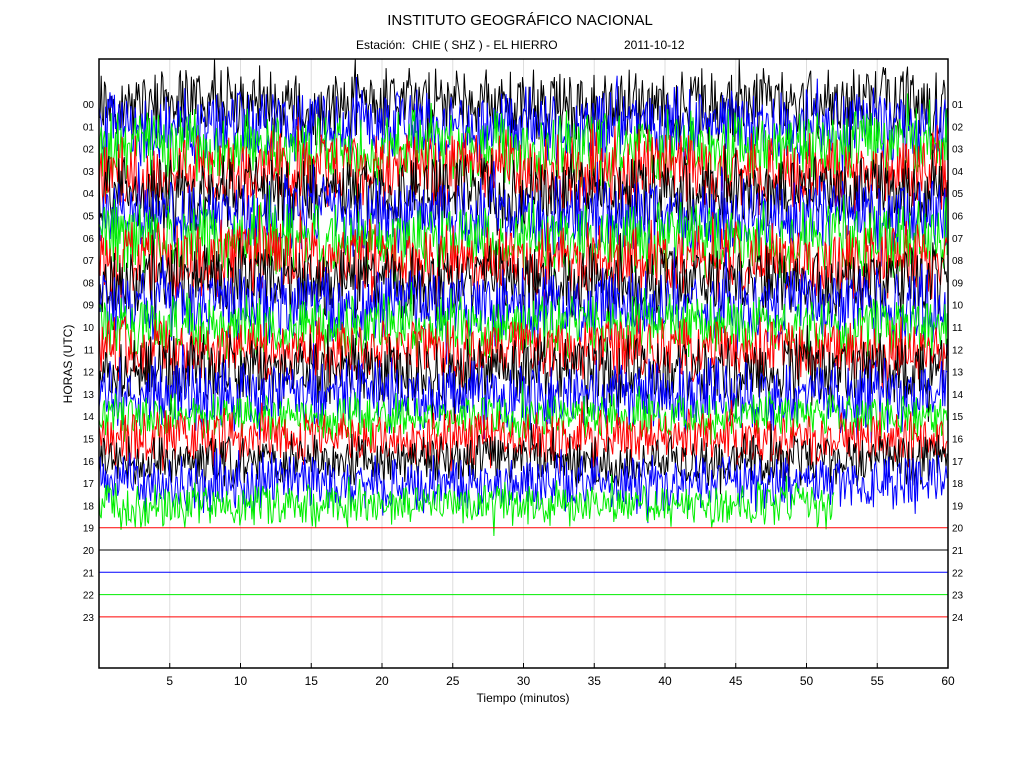  What do you see at coordinates (958, 529) in the screenshot?
I see `hour-label-right: 20` at bounding box center [958, 529].